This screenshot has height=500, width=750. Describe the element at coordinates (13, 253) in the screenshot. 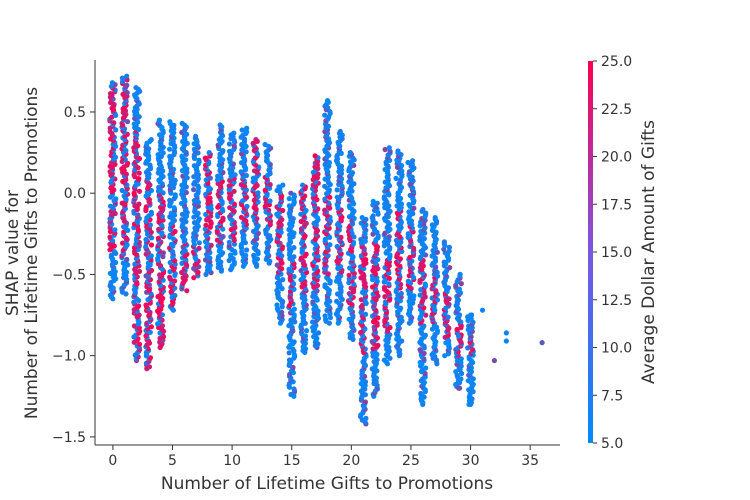

I see `y-axis-title-line-1: SHAP value for` at that location.